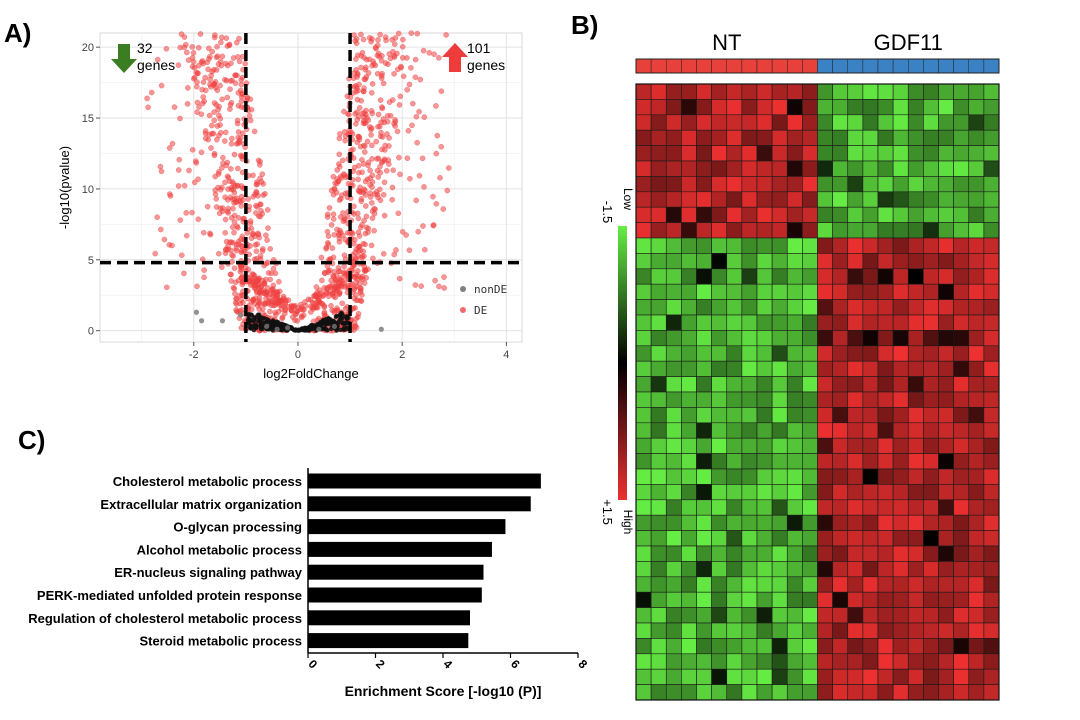 The image size is (1080, 720). I want to click on colorbar-low-label: Low, so click(628, 199).